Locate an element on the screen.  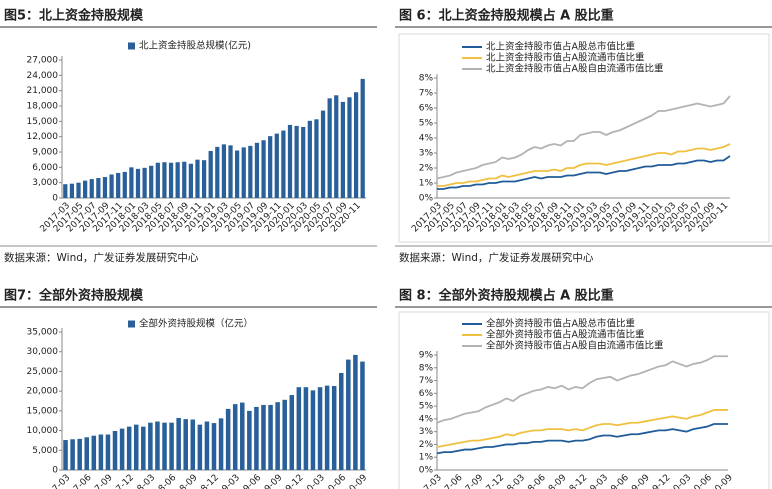
figure-title: 图 6：北上资金持股规模占 A 股比重 is located at coordinates (506, 16).